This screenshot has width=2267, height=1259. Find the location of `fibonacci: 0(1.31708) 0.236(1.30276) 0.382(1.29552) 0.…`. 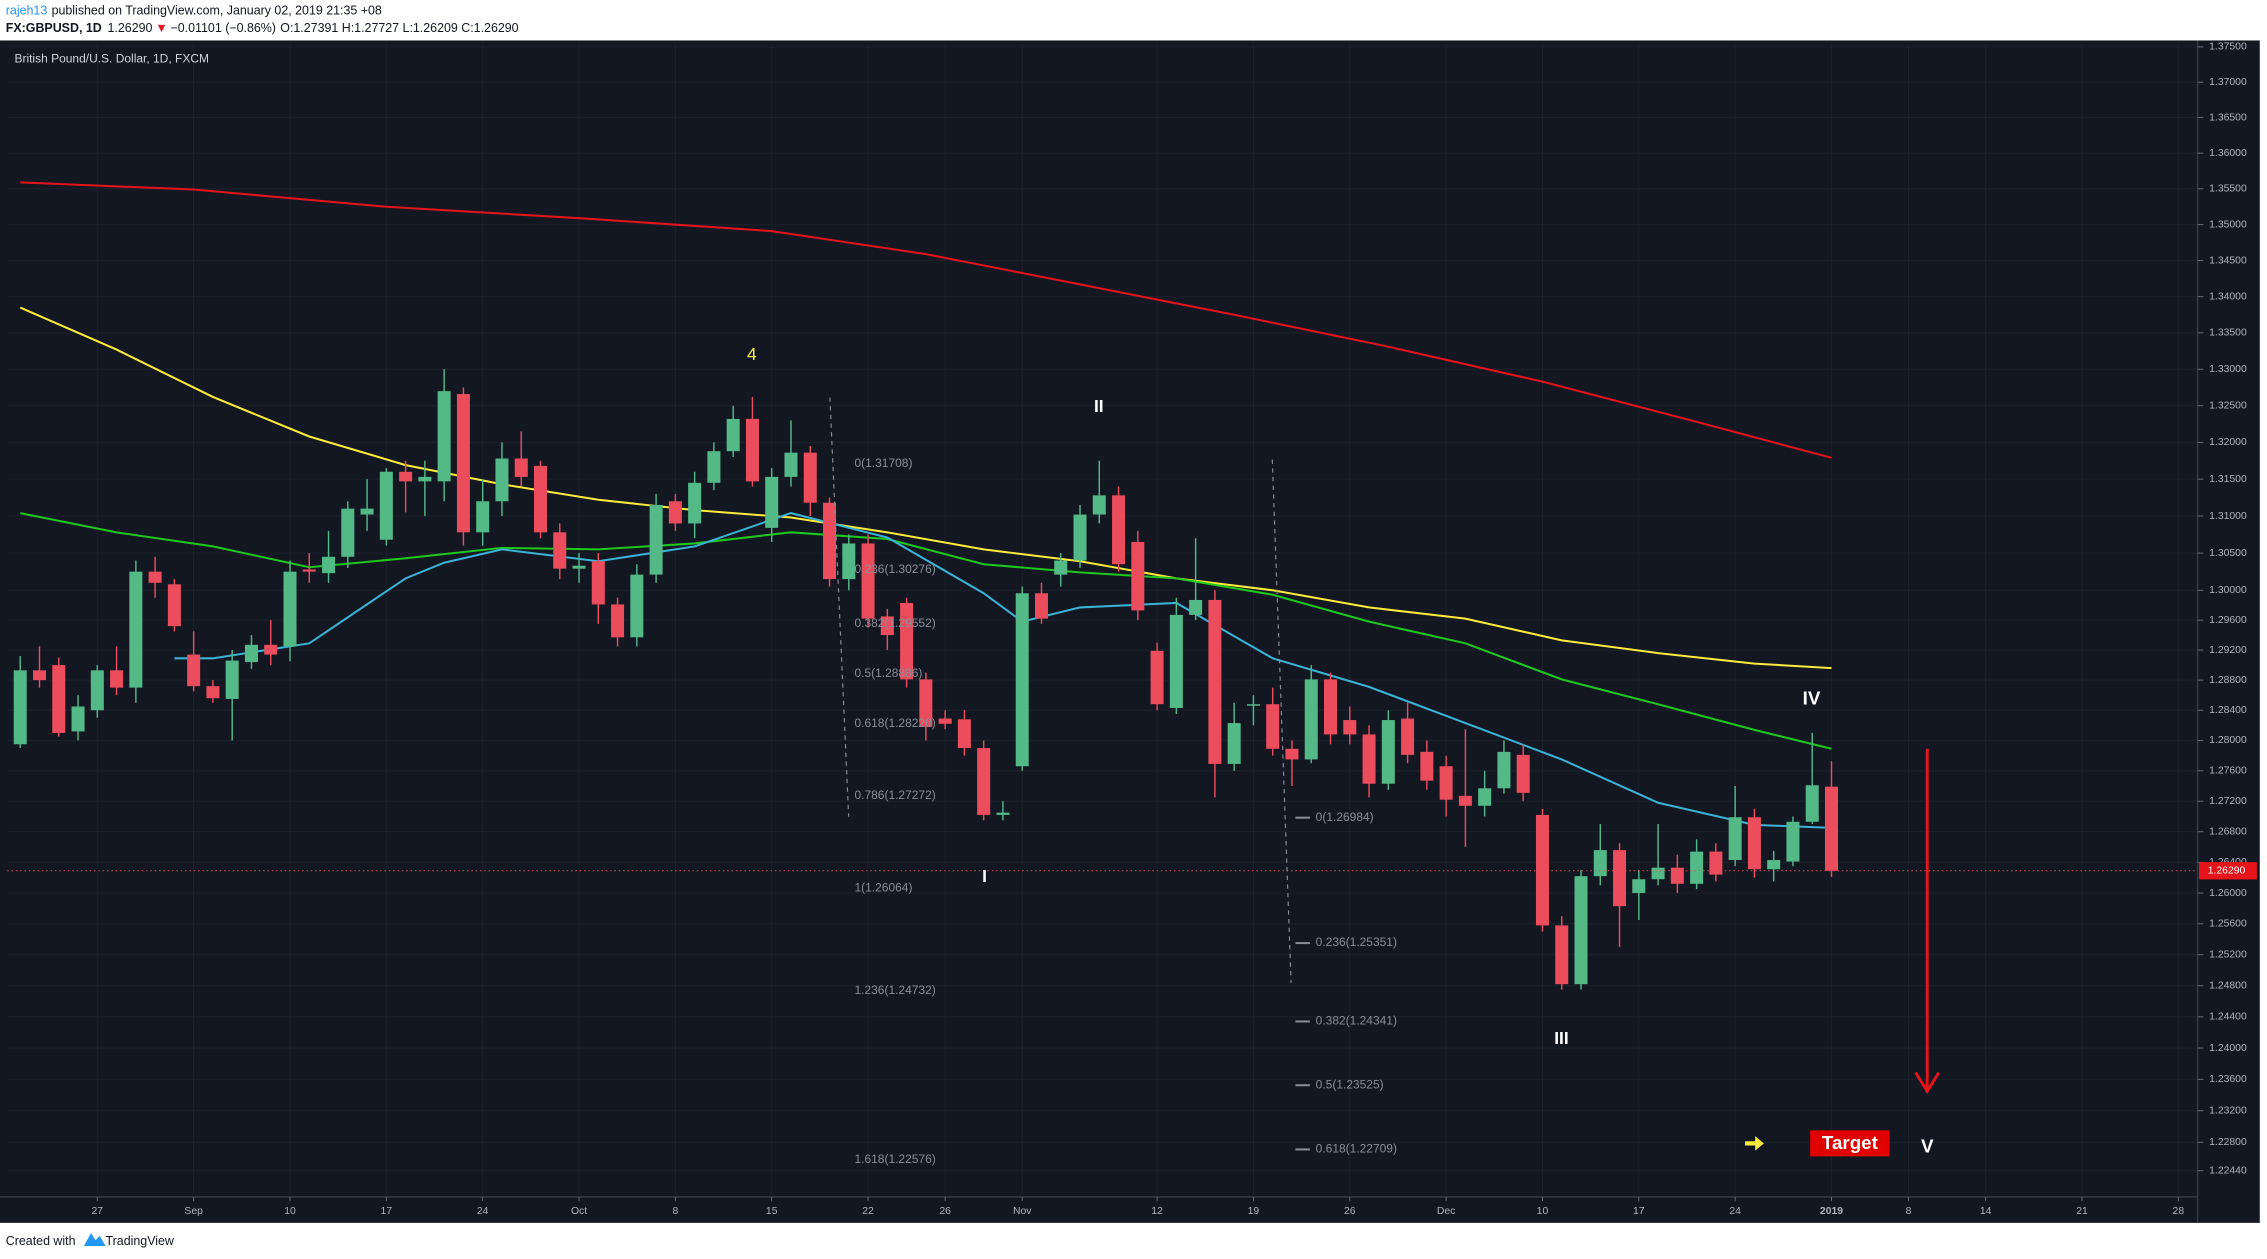

fibonacci: 0(1.31708) 0.236(1.30276) 0.382(1.29552) 0.… is located at coordinates (1125, 811).